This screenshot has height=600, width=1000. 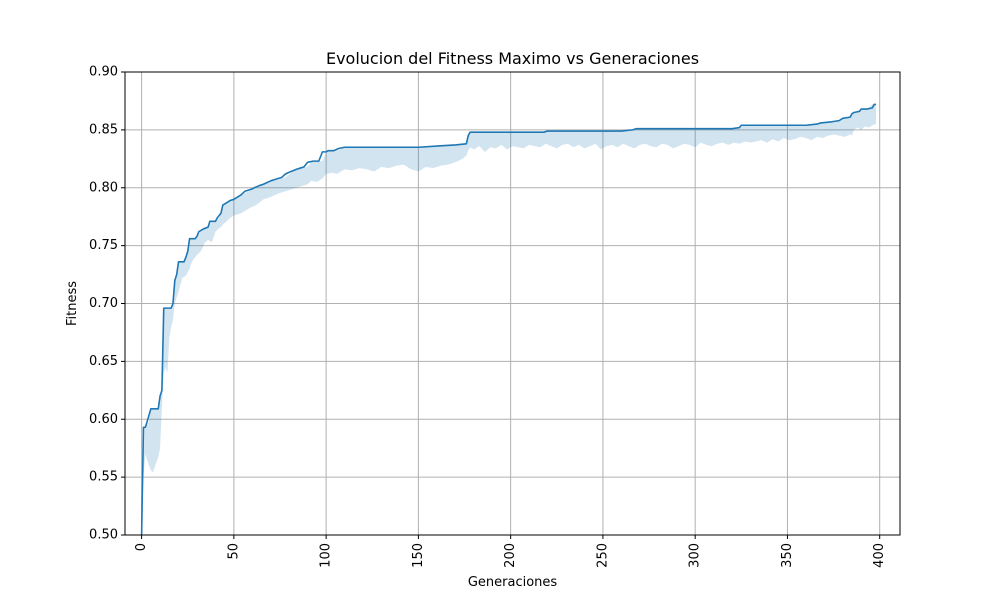 I want to click on x-tick-label: 50, so click(x=233, y=551).